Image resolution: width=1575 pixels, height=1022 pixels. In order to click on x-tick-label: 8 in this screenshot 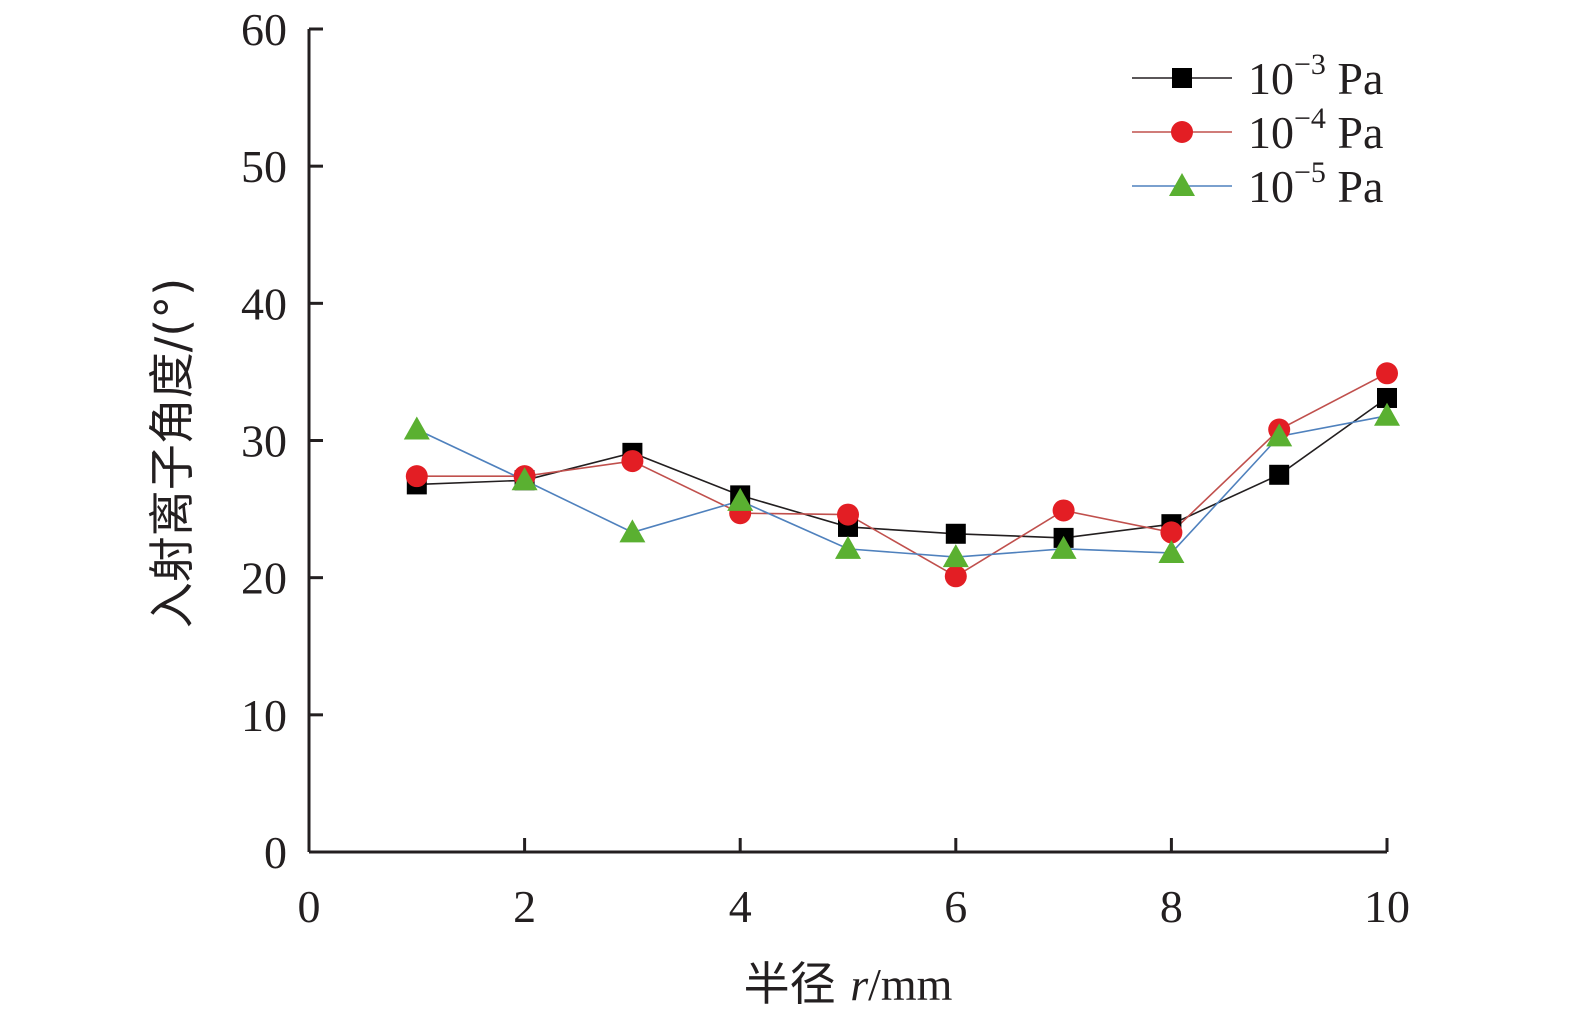, I will do `click(1171, 906)`.